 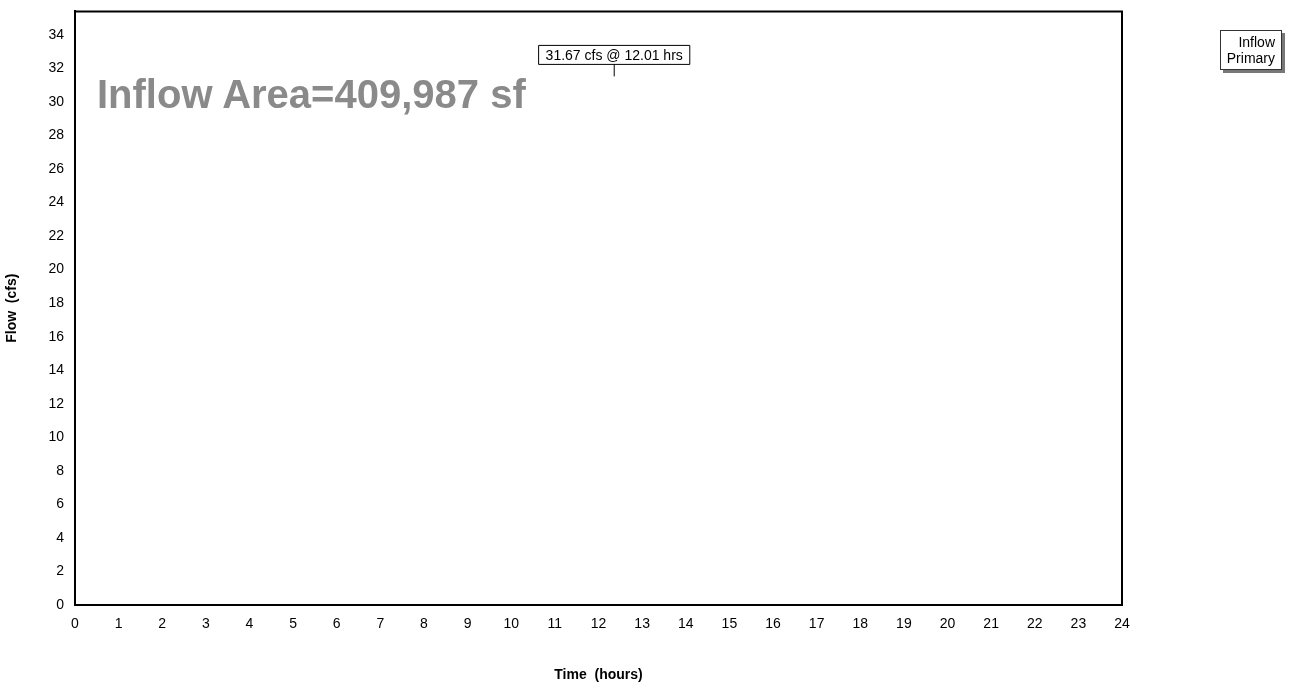 I want to click on x-tick-label: 1, so click(x=118, y=623).